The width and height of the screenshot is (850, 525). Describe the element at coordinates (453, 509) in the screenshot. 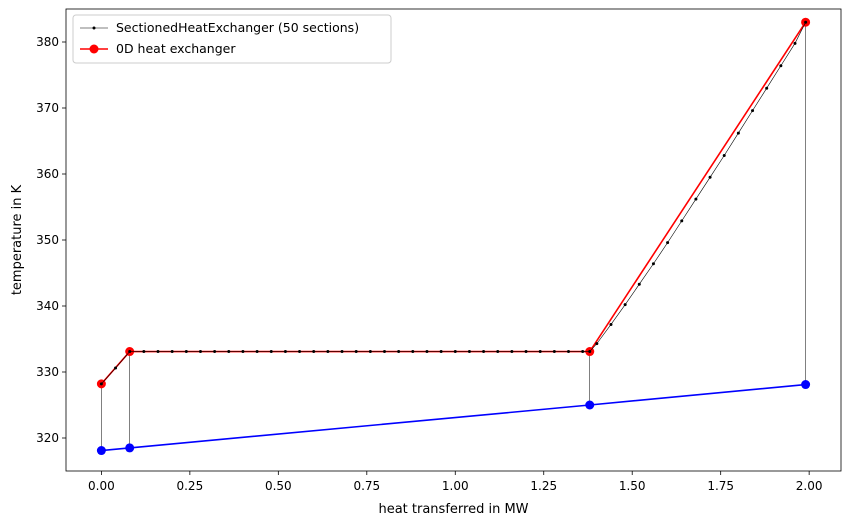

I see `x-axis-label: heat transferred in MW` at that location.